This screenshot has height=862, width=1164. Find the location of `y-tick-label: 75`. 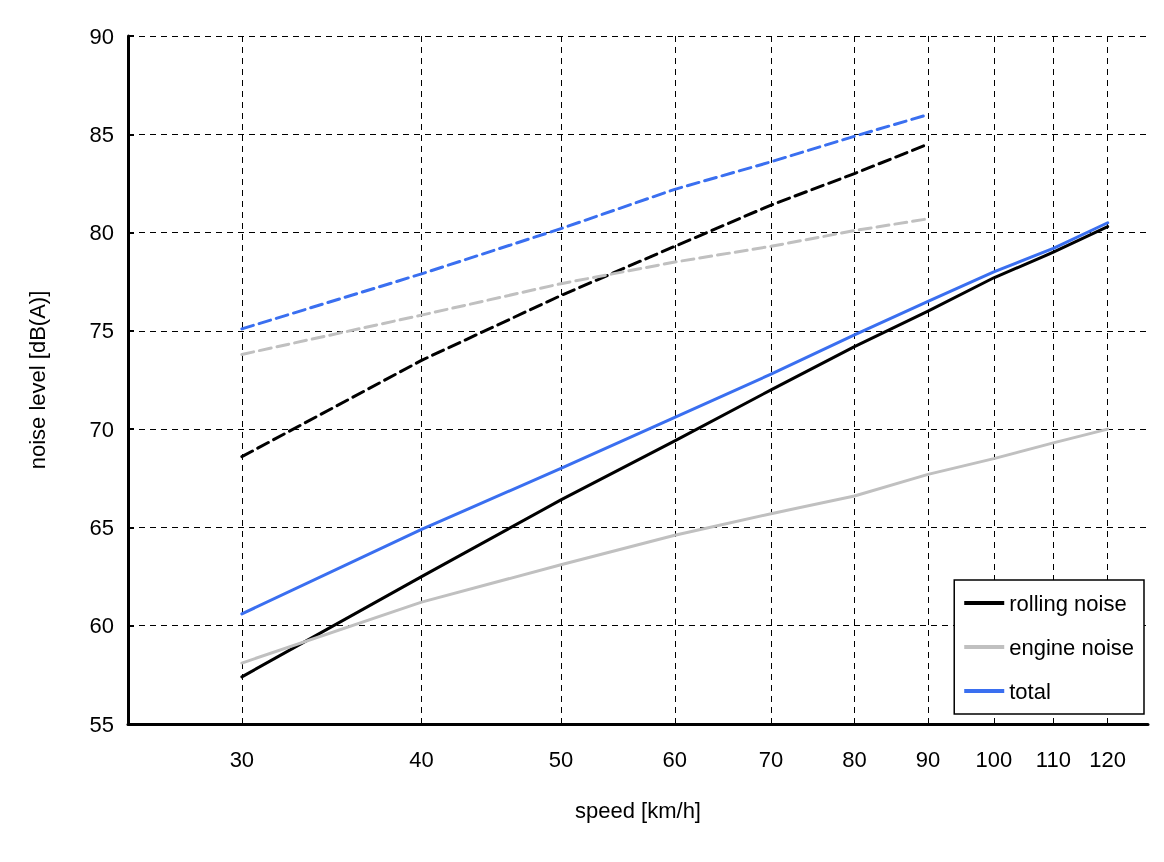

y-tick-label: 75 is located at coordinates (101, 331).